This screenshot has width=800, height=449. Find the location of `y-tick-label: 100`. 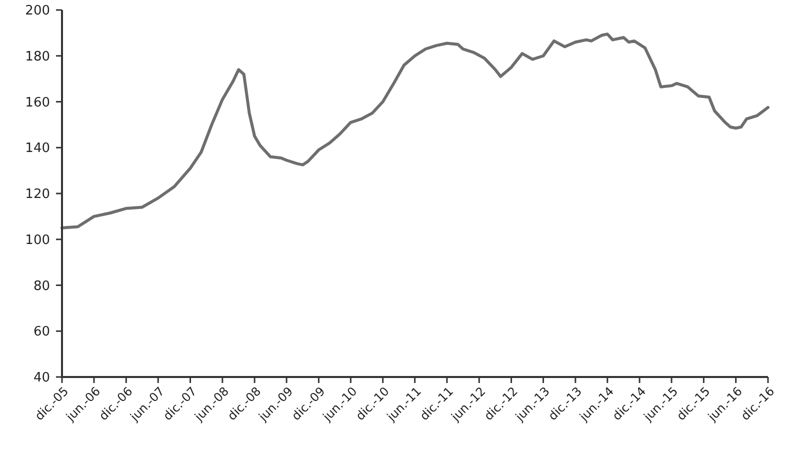

y-tick-label: 100 is located at coordinates (37, 240).